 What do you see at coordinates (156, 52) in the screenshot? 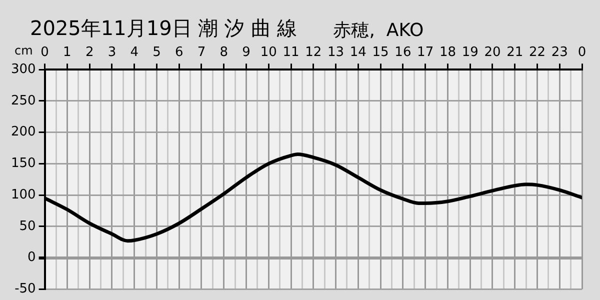
I see `x-tick-label: 5` at bounding box center [156, 52].